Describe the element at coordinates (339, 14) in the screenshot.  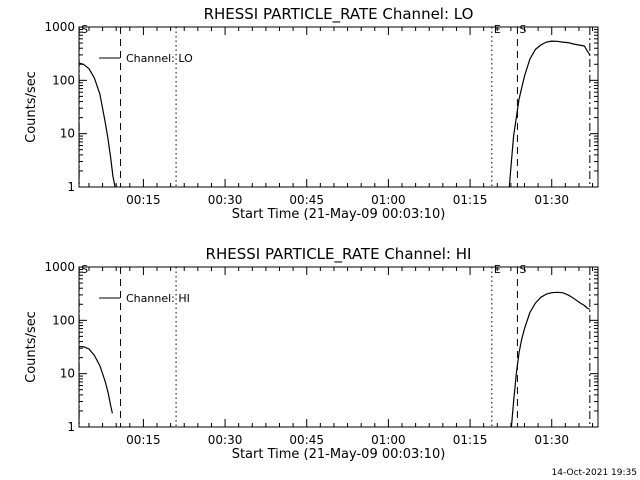
I see `chart-title: RHESSI PARTICLE_RATE Channel: LO` at that location.